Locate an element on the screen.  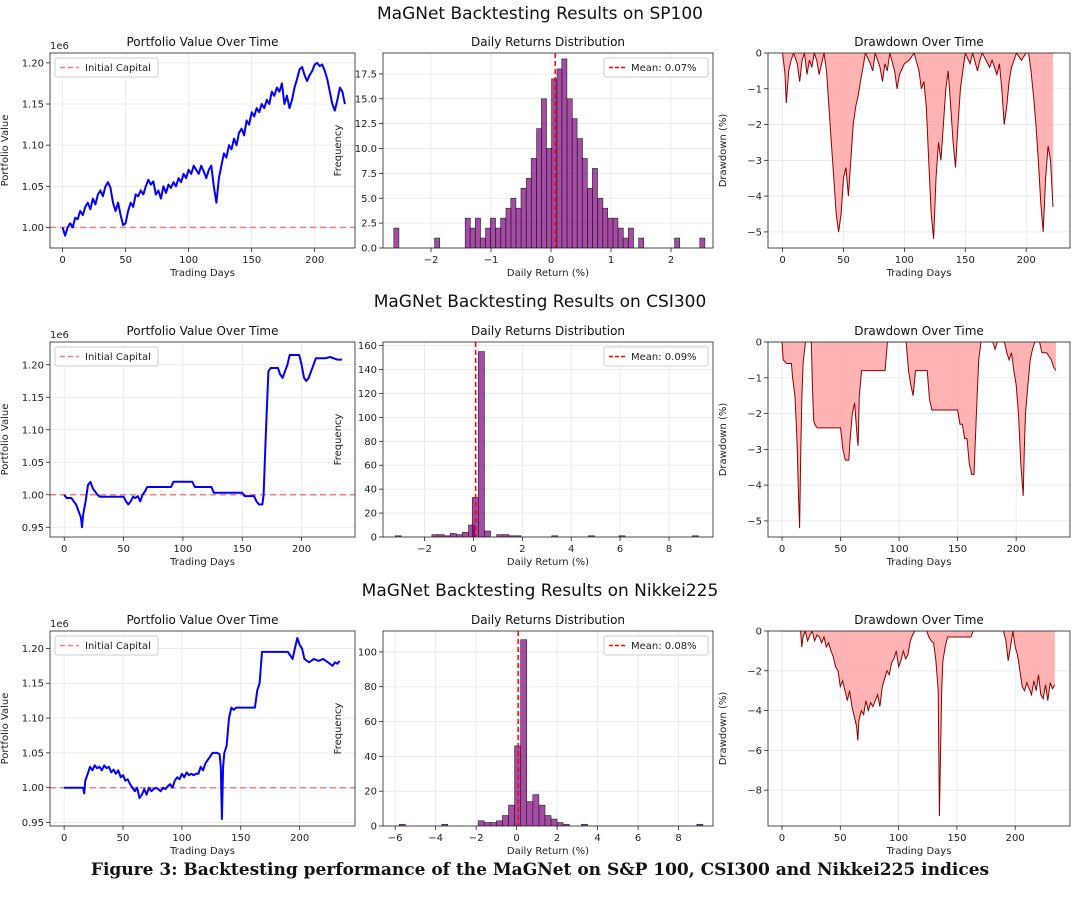
y-tick-label: 140 is located at coordinates (367, 370).